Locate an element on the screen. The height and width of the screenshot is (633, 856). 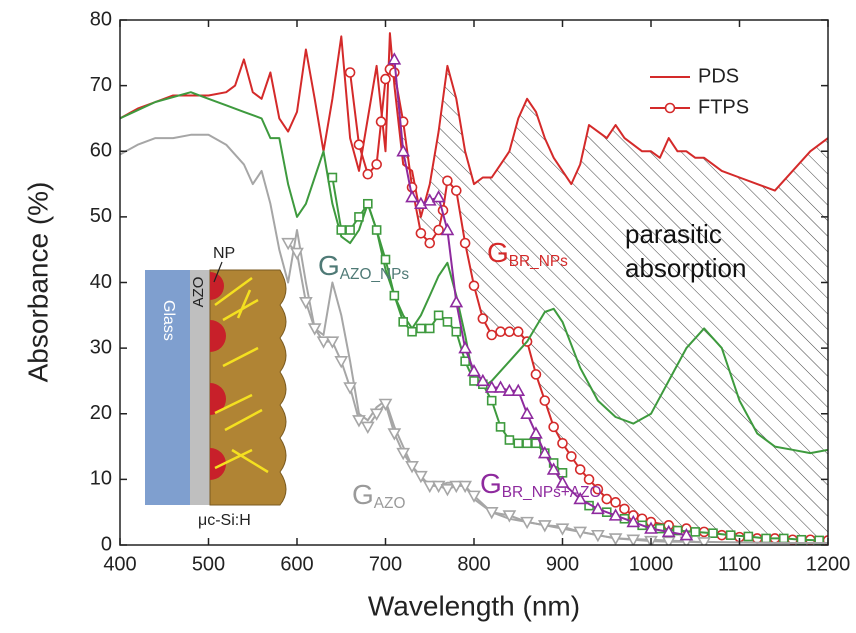
annotation: GBR_NPs is located at coordinates (527, 253).